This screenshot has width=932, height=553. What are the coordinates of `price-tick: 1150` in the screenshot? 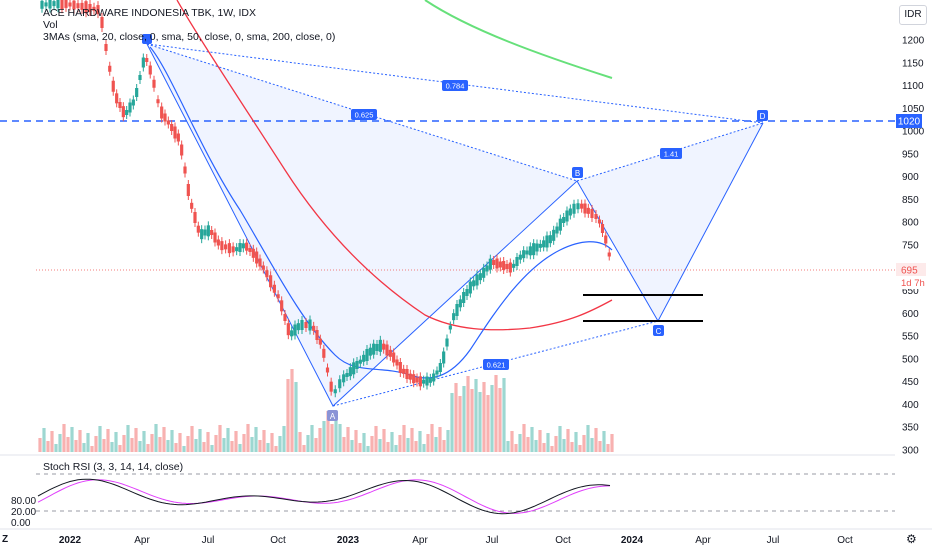 It's located at (913, 63).